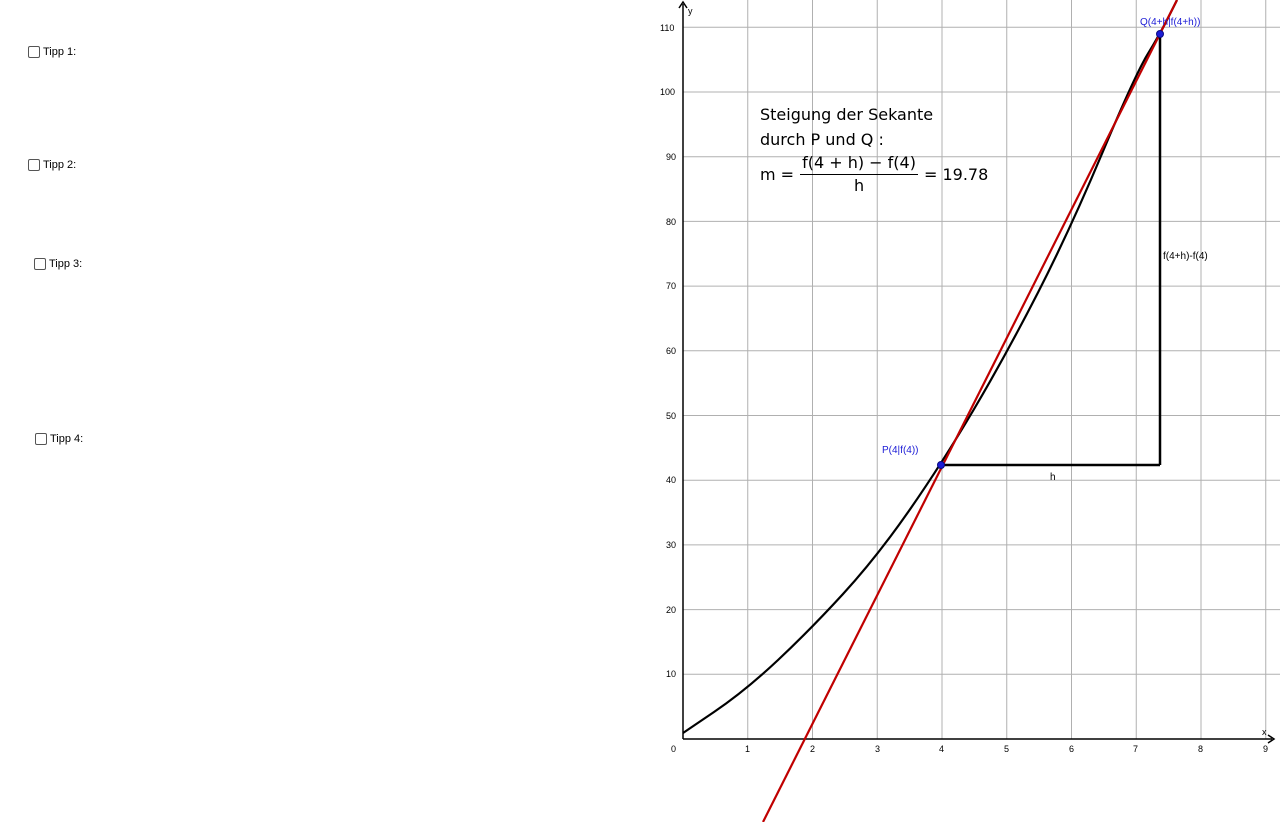 The height and width of the screenshot is (822, 1280). Describe the element at coordinates (60, 165) in the screenshot. I see `tipp-2-label: Tipp 2:` at that location.